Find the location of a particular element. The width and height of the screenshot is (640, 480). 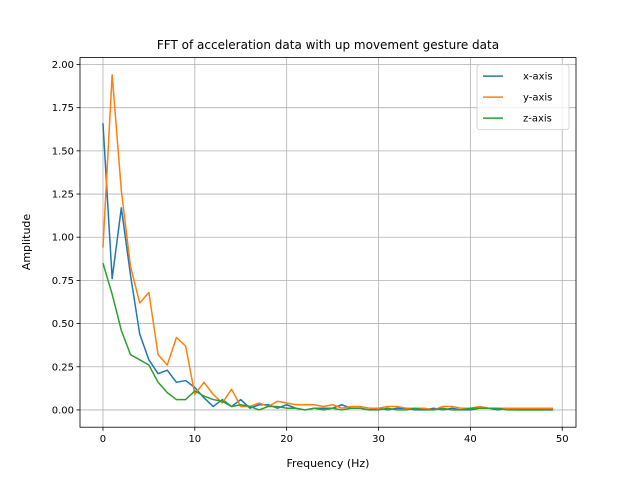

x-tick-label: 10 is located at coordinates (194, 439).